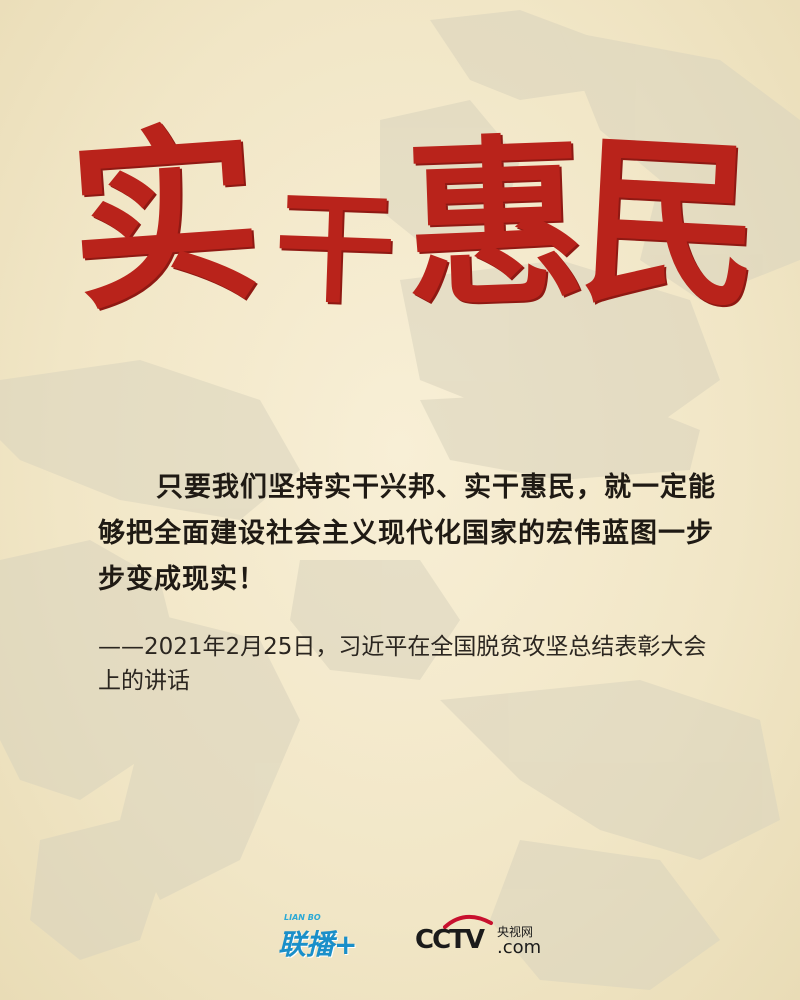 The image size is (800, 1000). What do you see at coordinates (670, 224) in the screenshot?
I see `title-char-4: 民` at bounding box center [670, 224].